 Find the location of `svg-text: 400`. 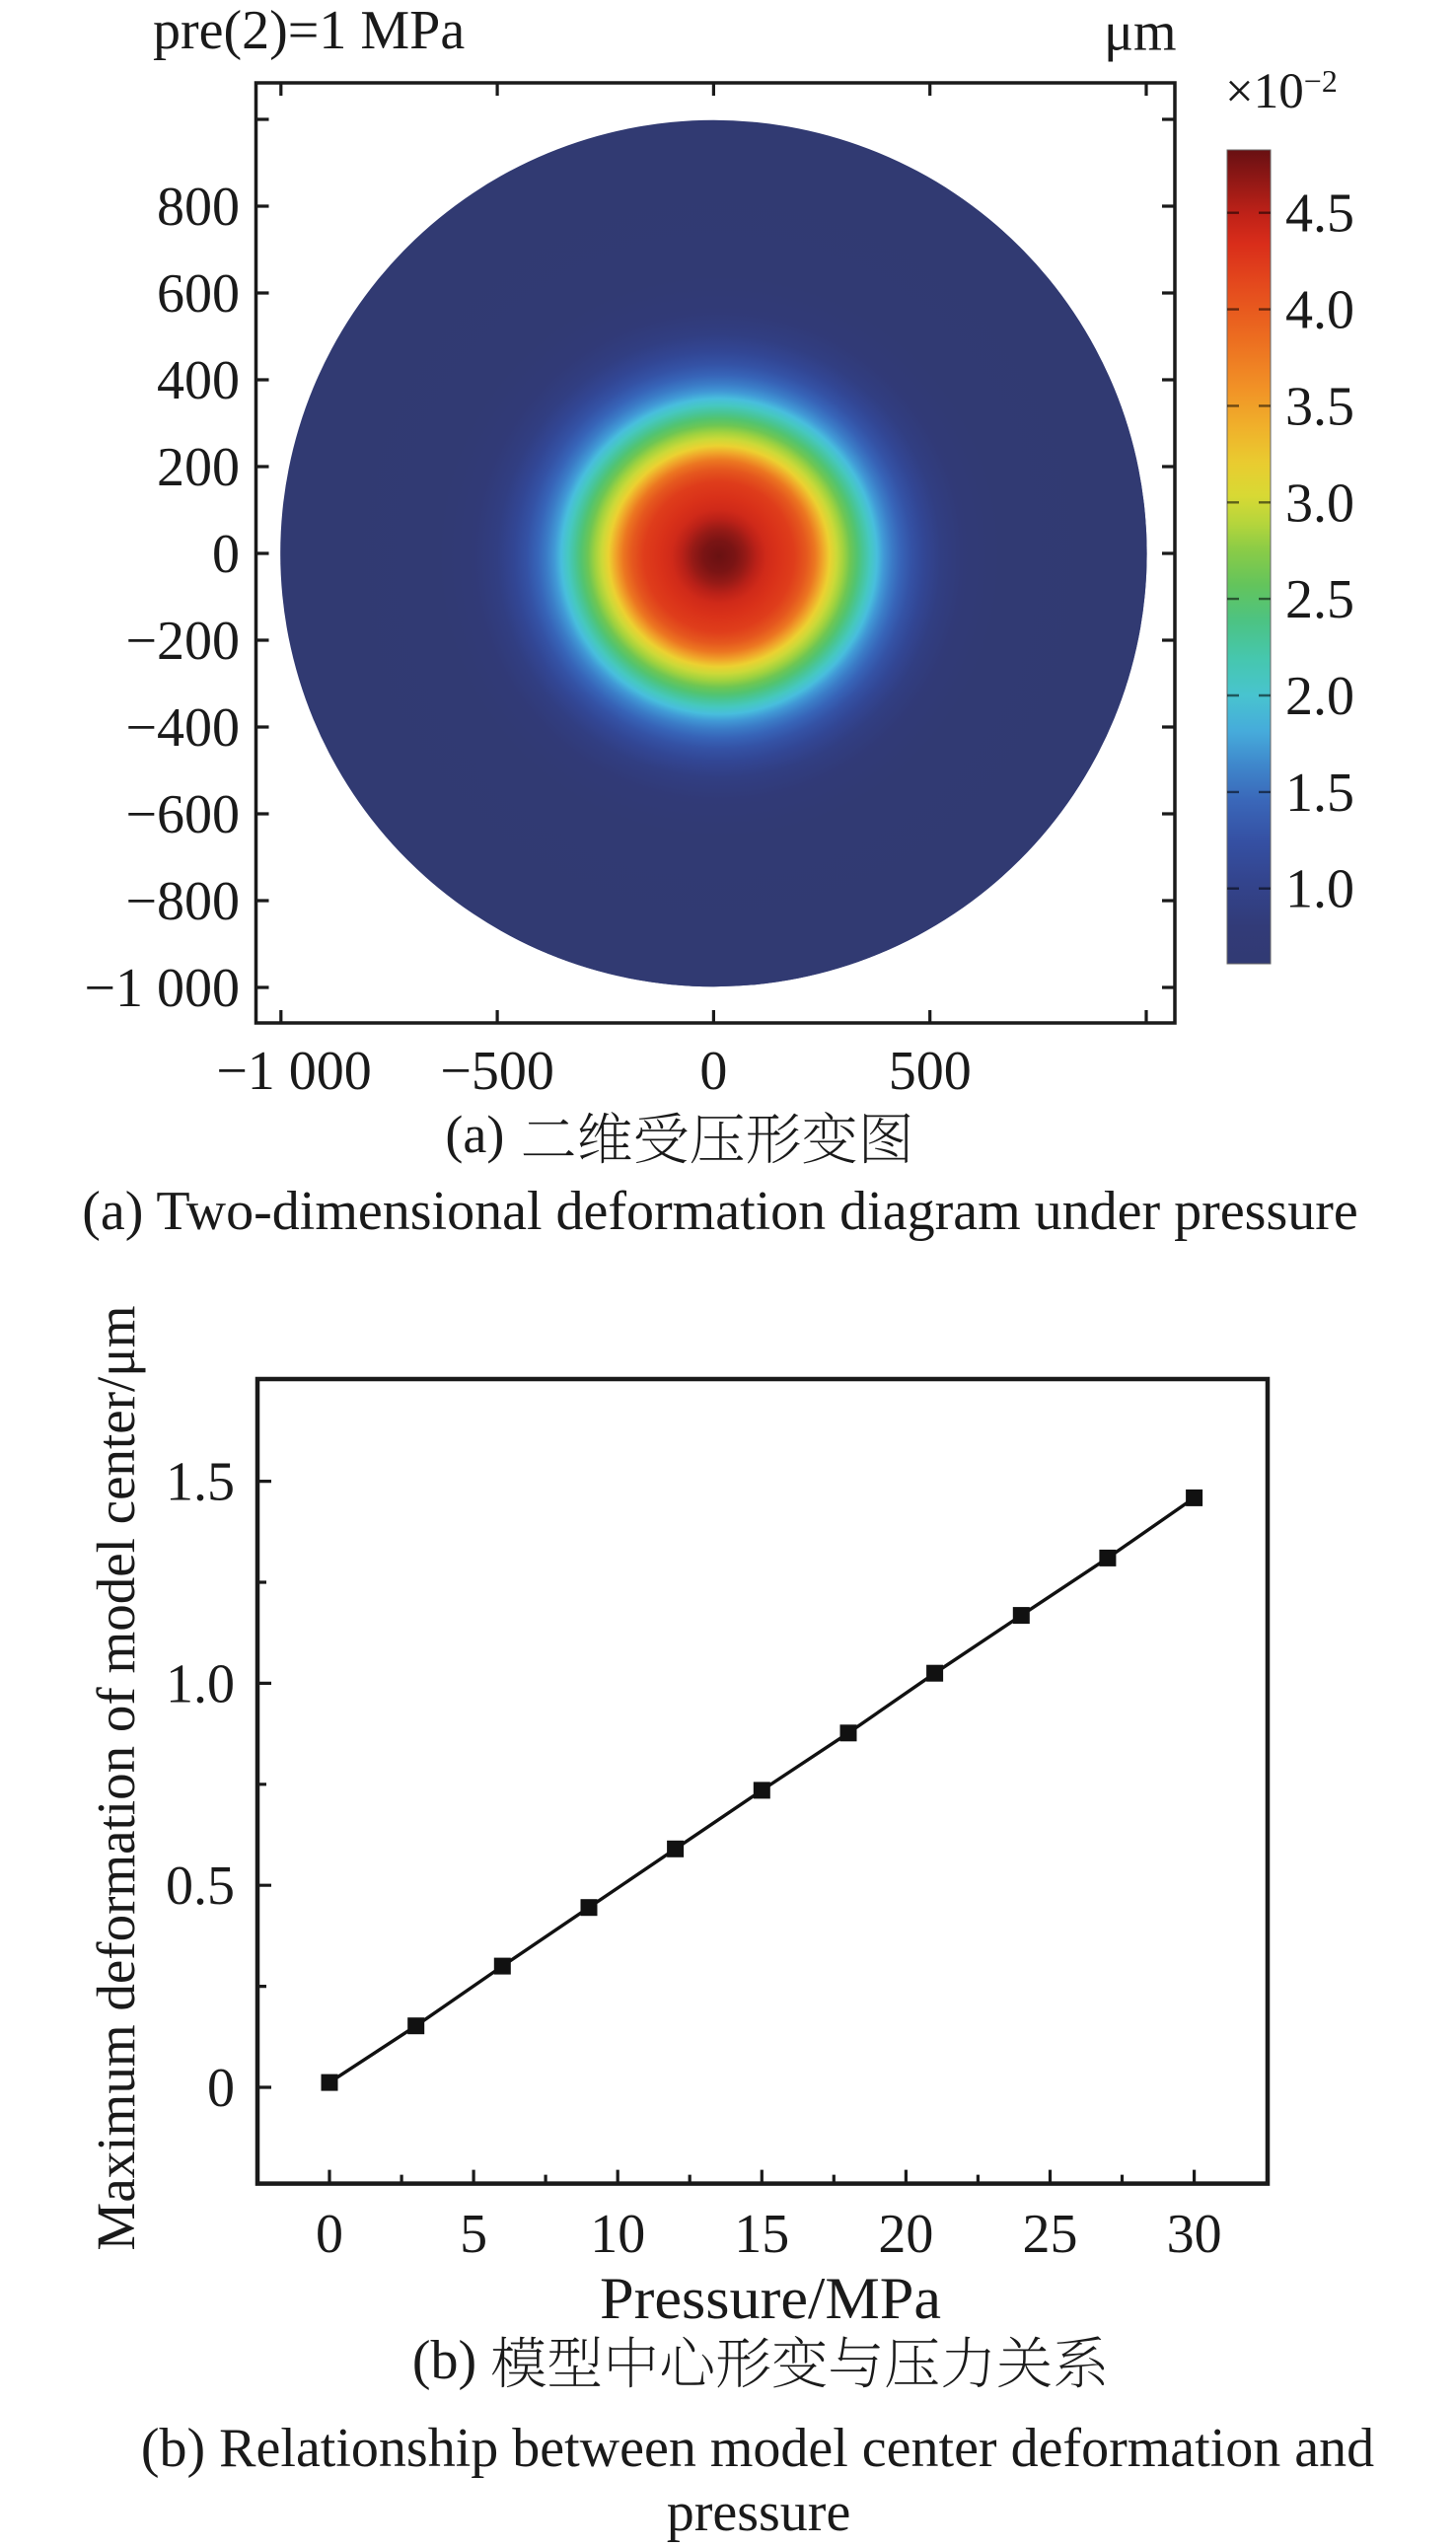

svg-text: 400 is located at coordinates (198, 380).